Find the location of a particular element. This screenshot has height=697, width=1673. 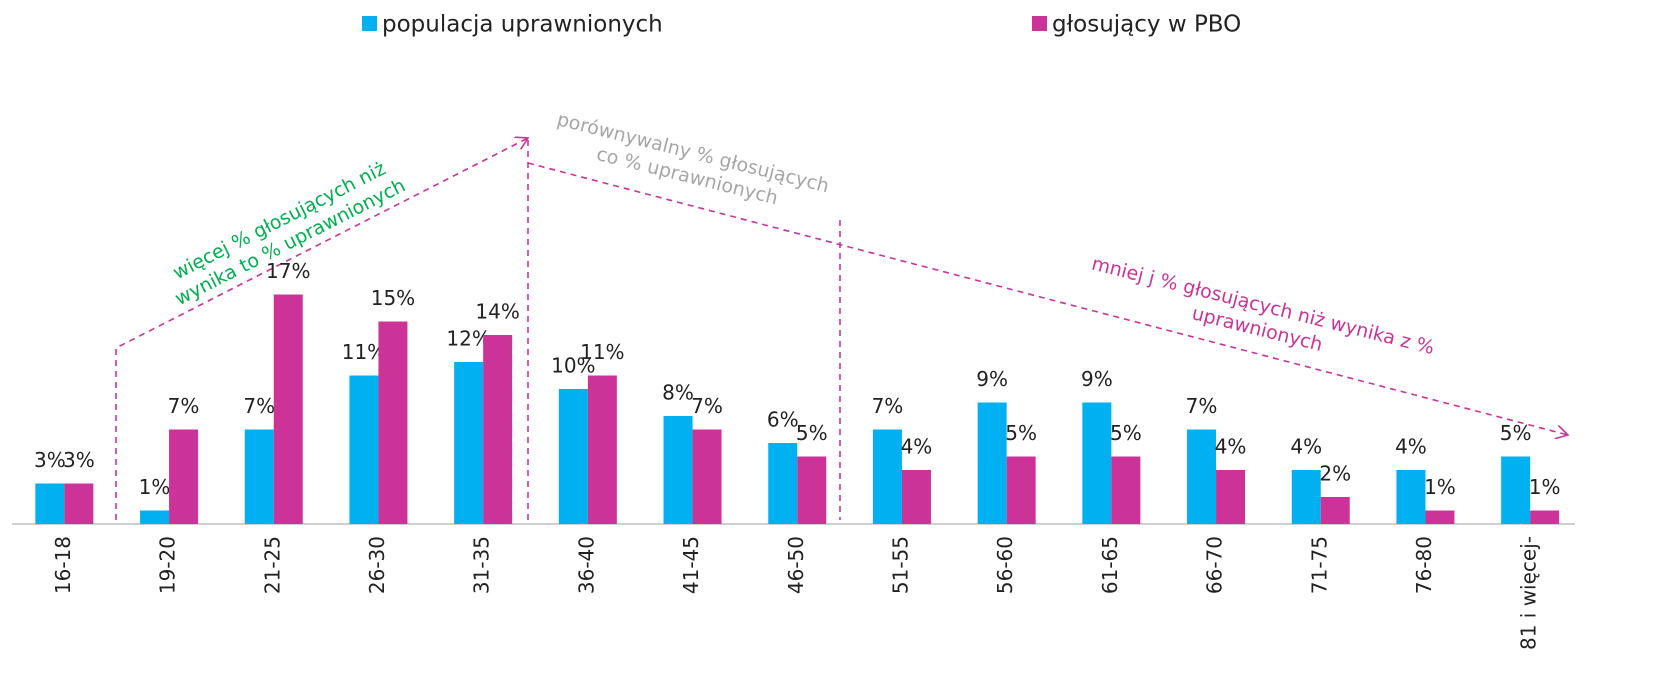

value-label: 8% is located at coordinates (678, 393).